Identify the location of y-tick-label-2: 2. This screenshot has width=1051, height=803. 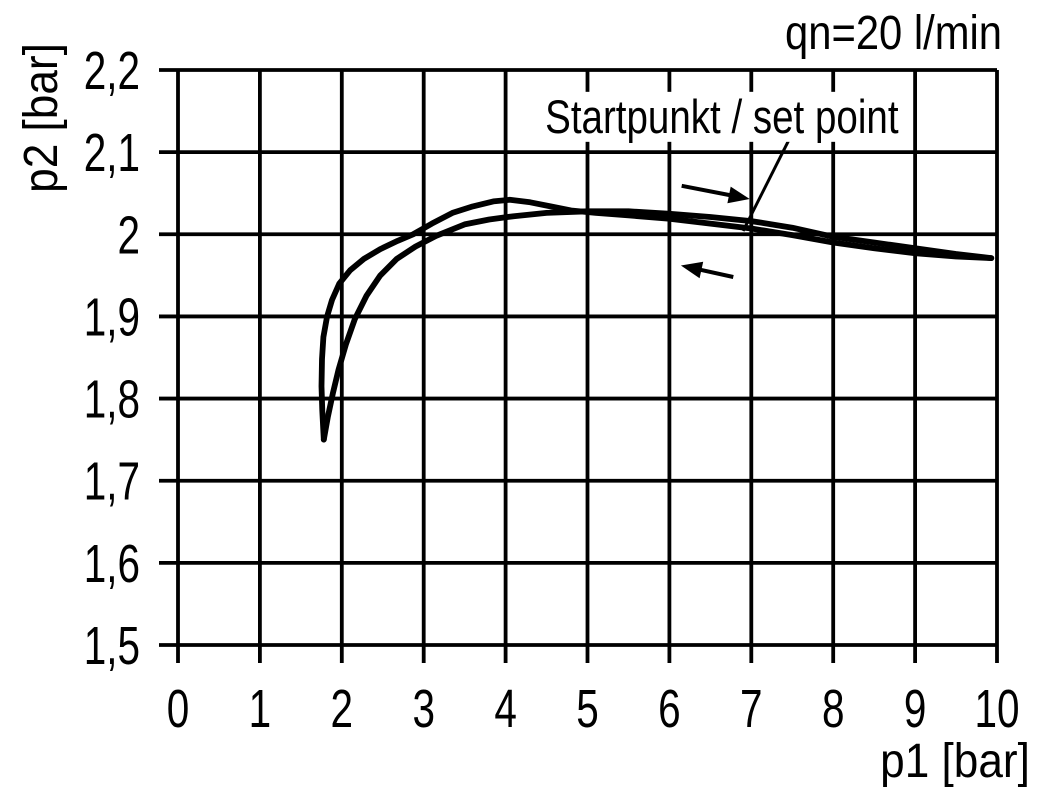
(128, 236).